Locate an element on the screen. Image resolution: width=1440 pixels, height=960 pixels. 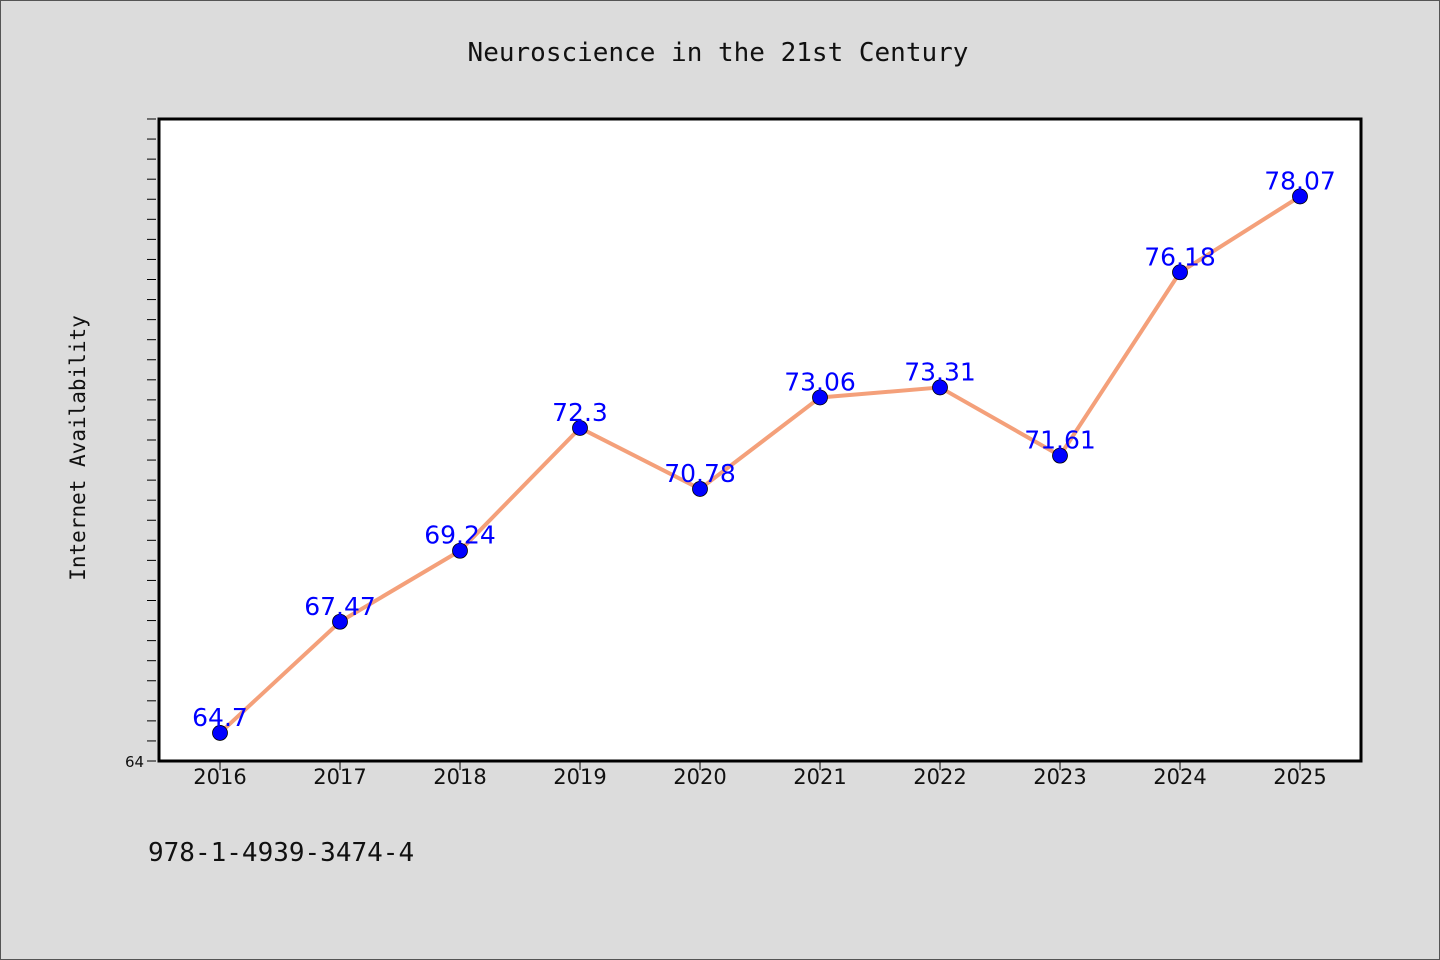
data-label: 76.18 is located at coordinates (1180, 256).